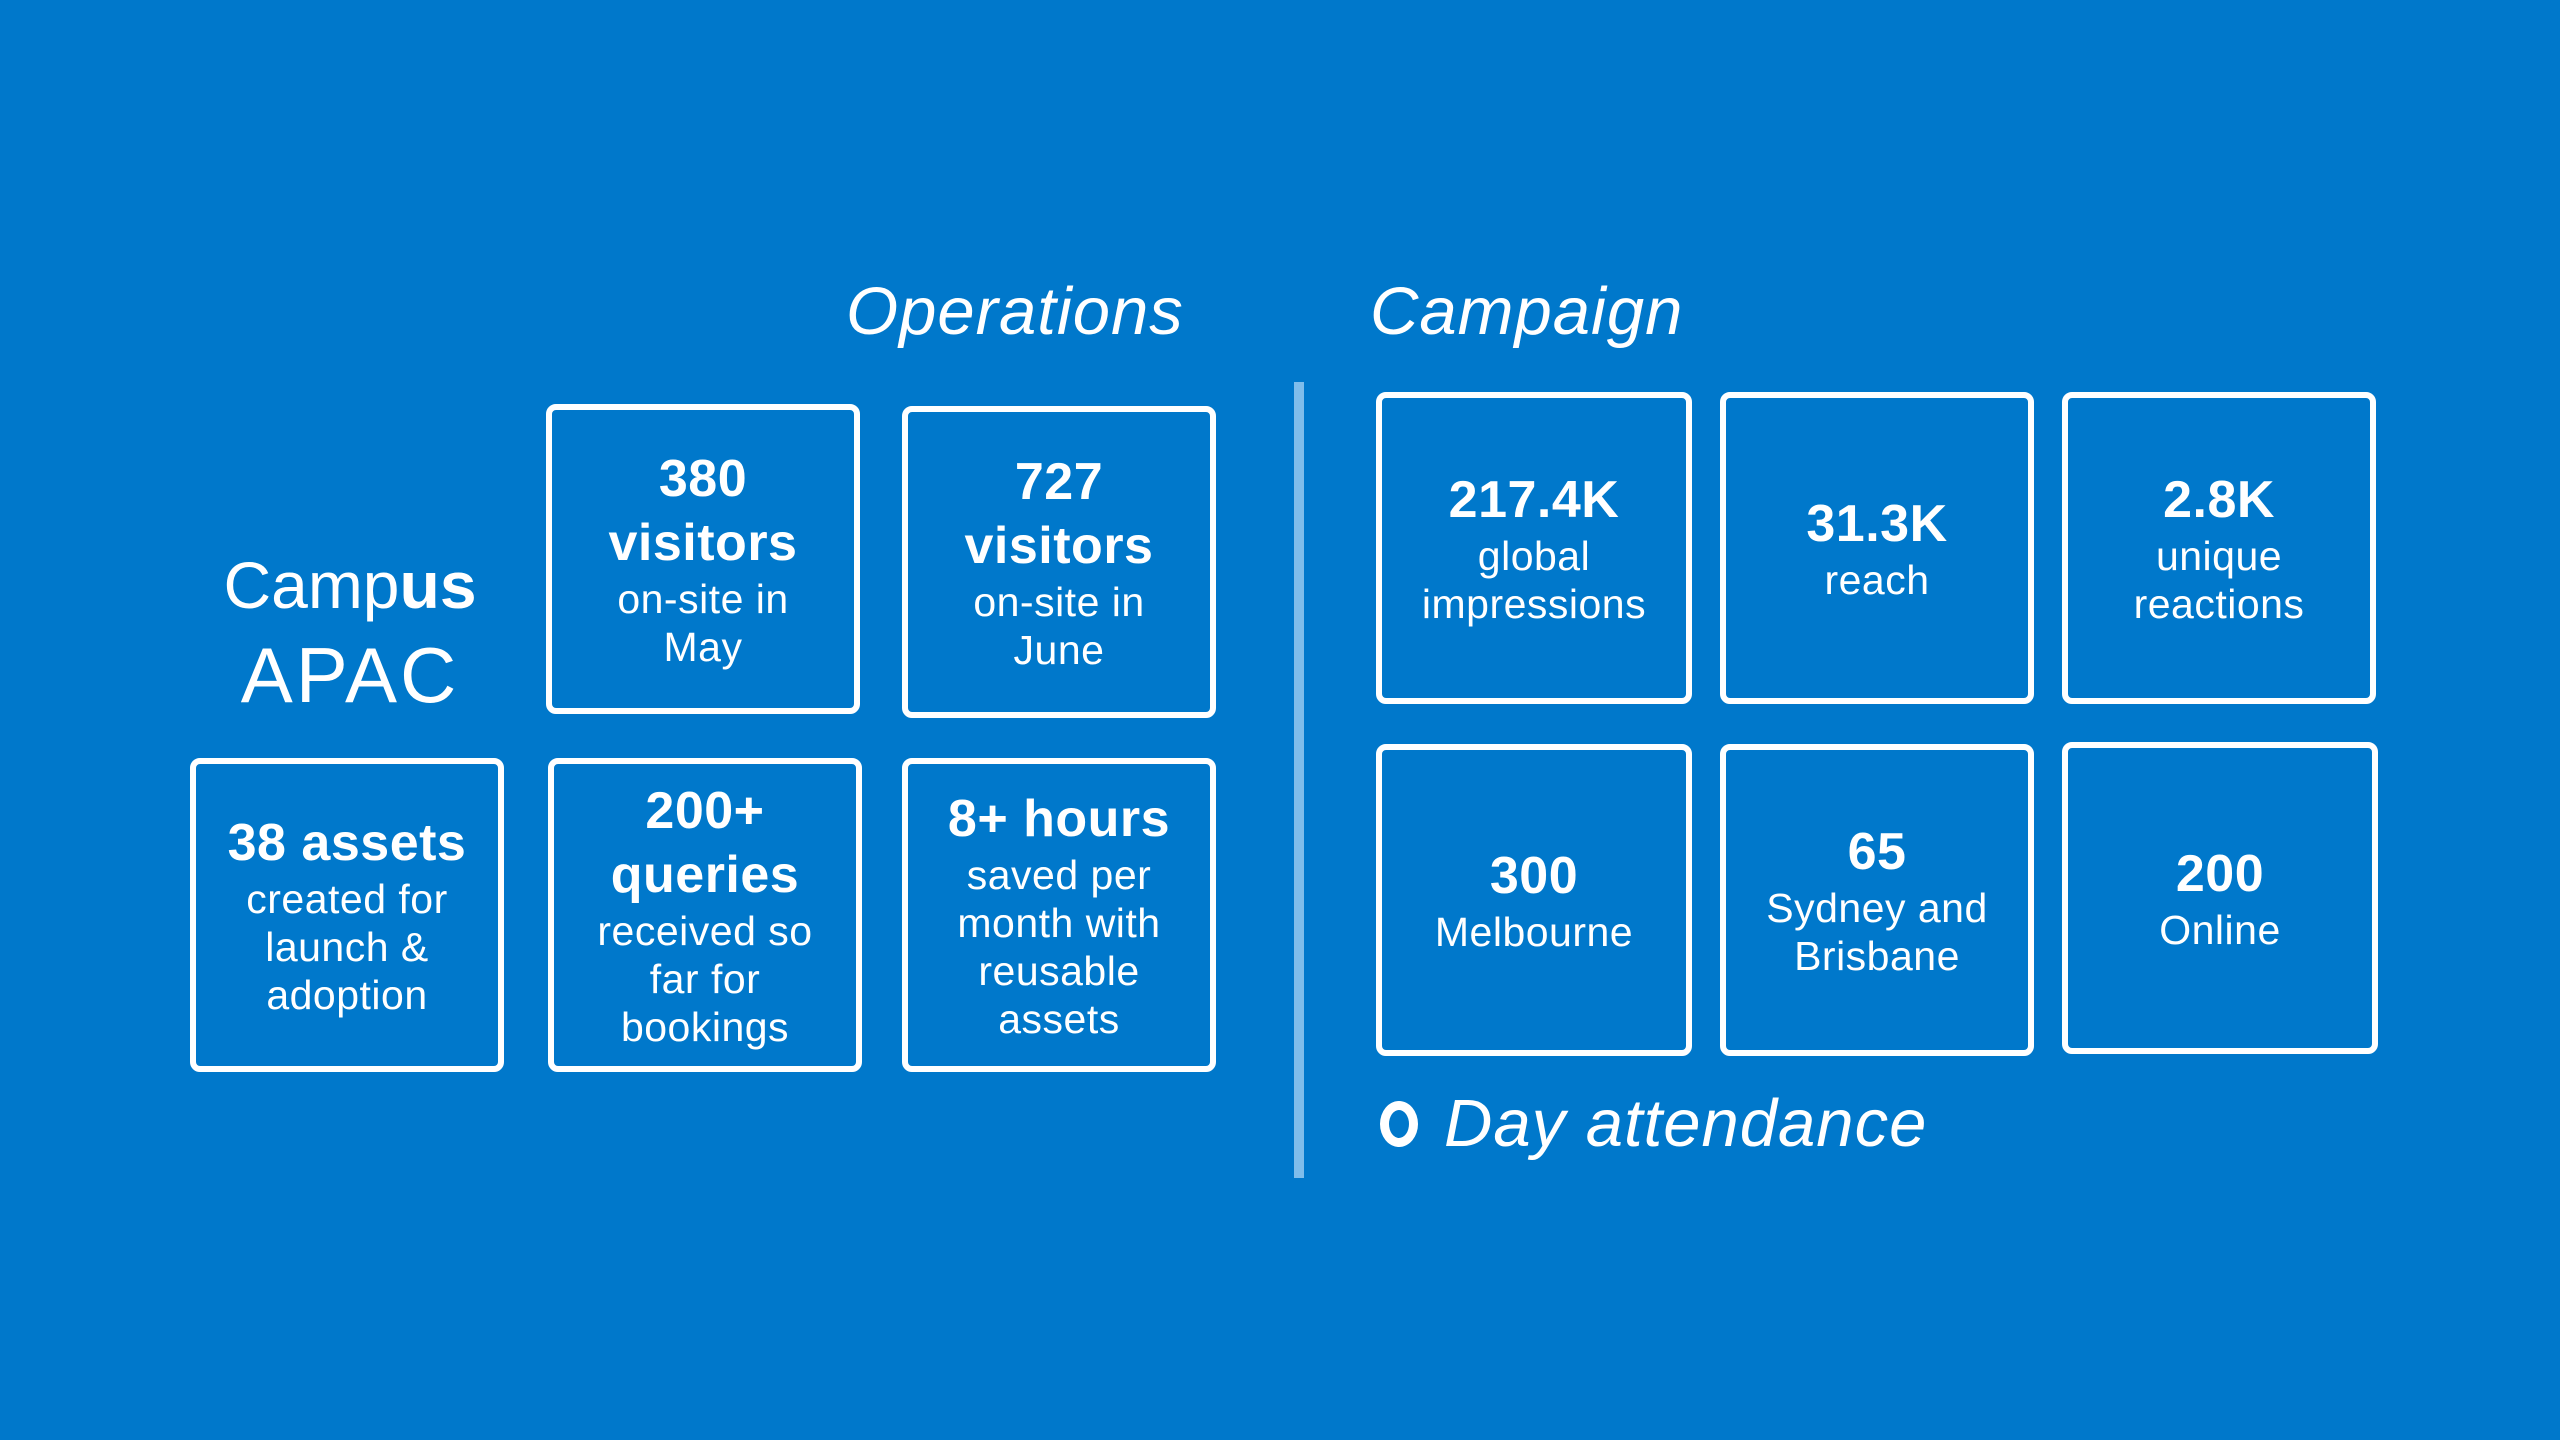 Image resolution: width=2560 pixels, height=1440 pixels. What do you see at coordinates (347, 995) in the screenshot?
I see `stat-label: adoption` at bounding box center [347, 995].